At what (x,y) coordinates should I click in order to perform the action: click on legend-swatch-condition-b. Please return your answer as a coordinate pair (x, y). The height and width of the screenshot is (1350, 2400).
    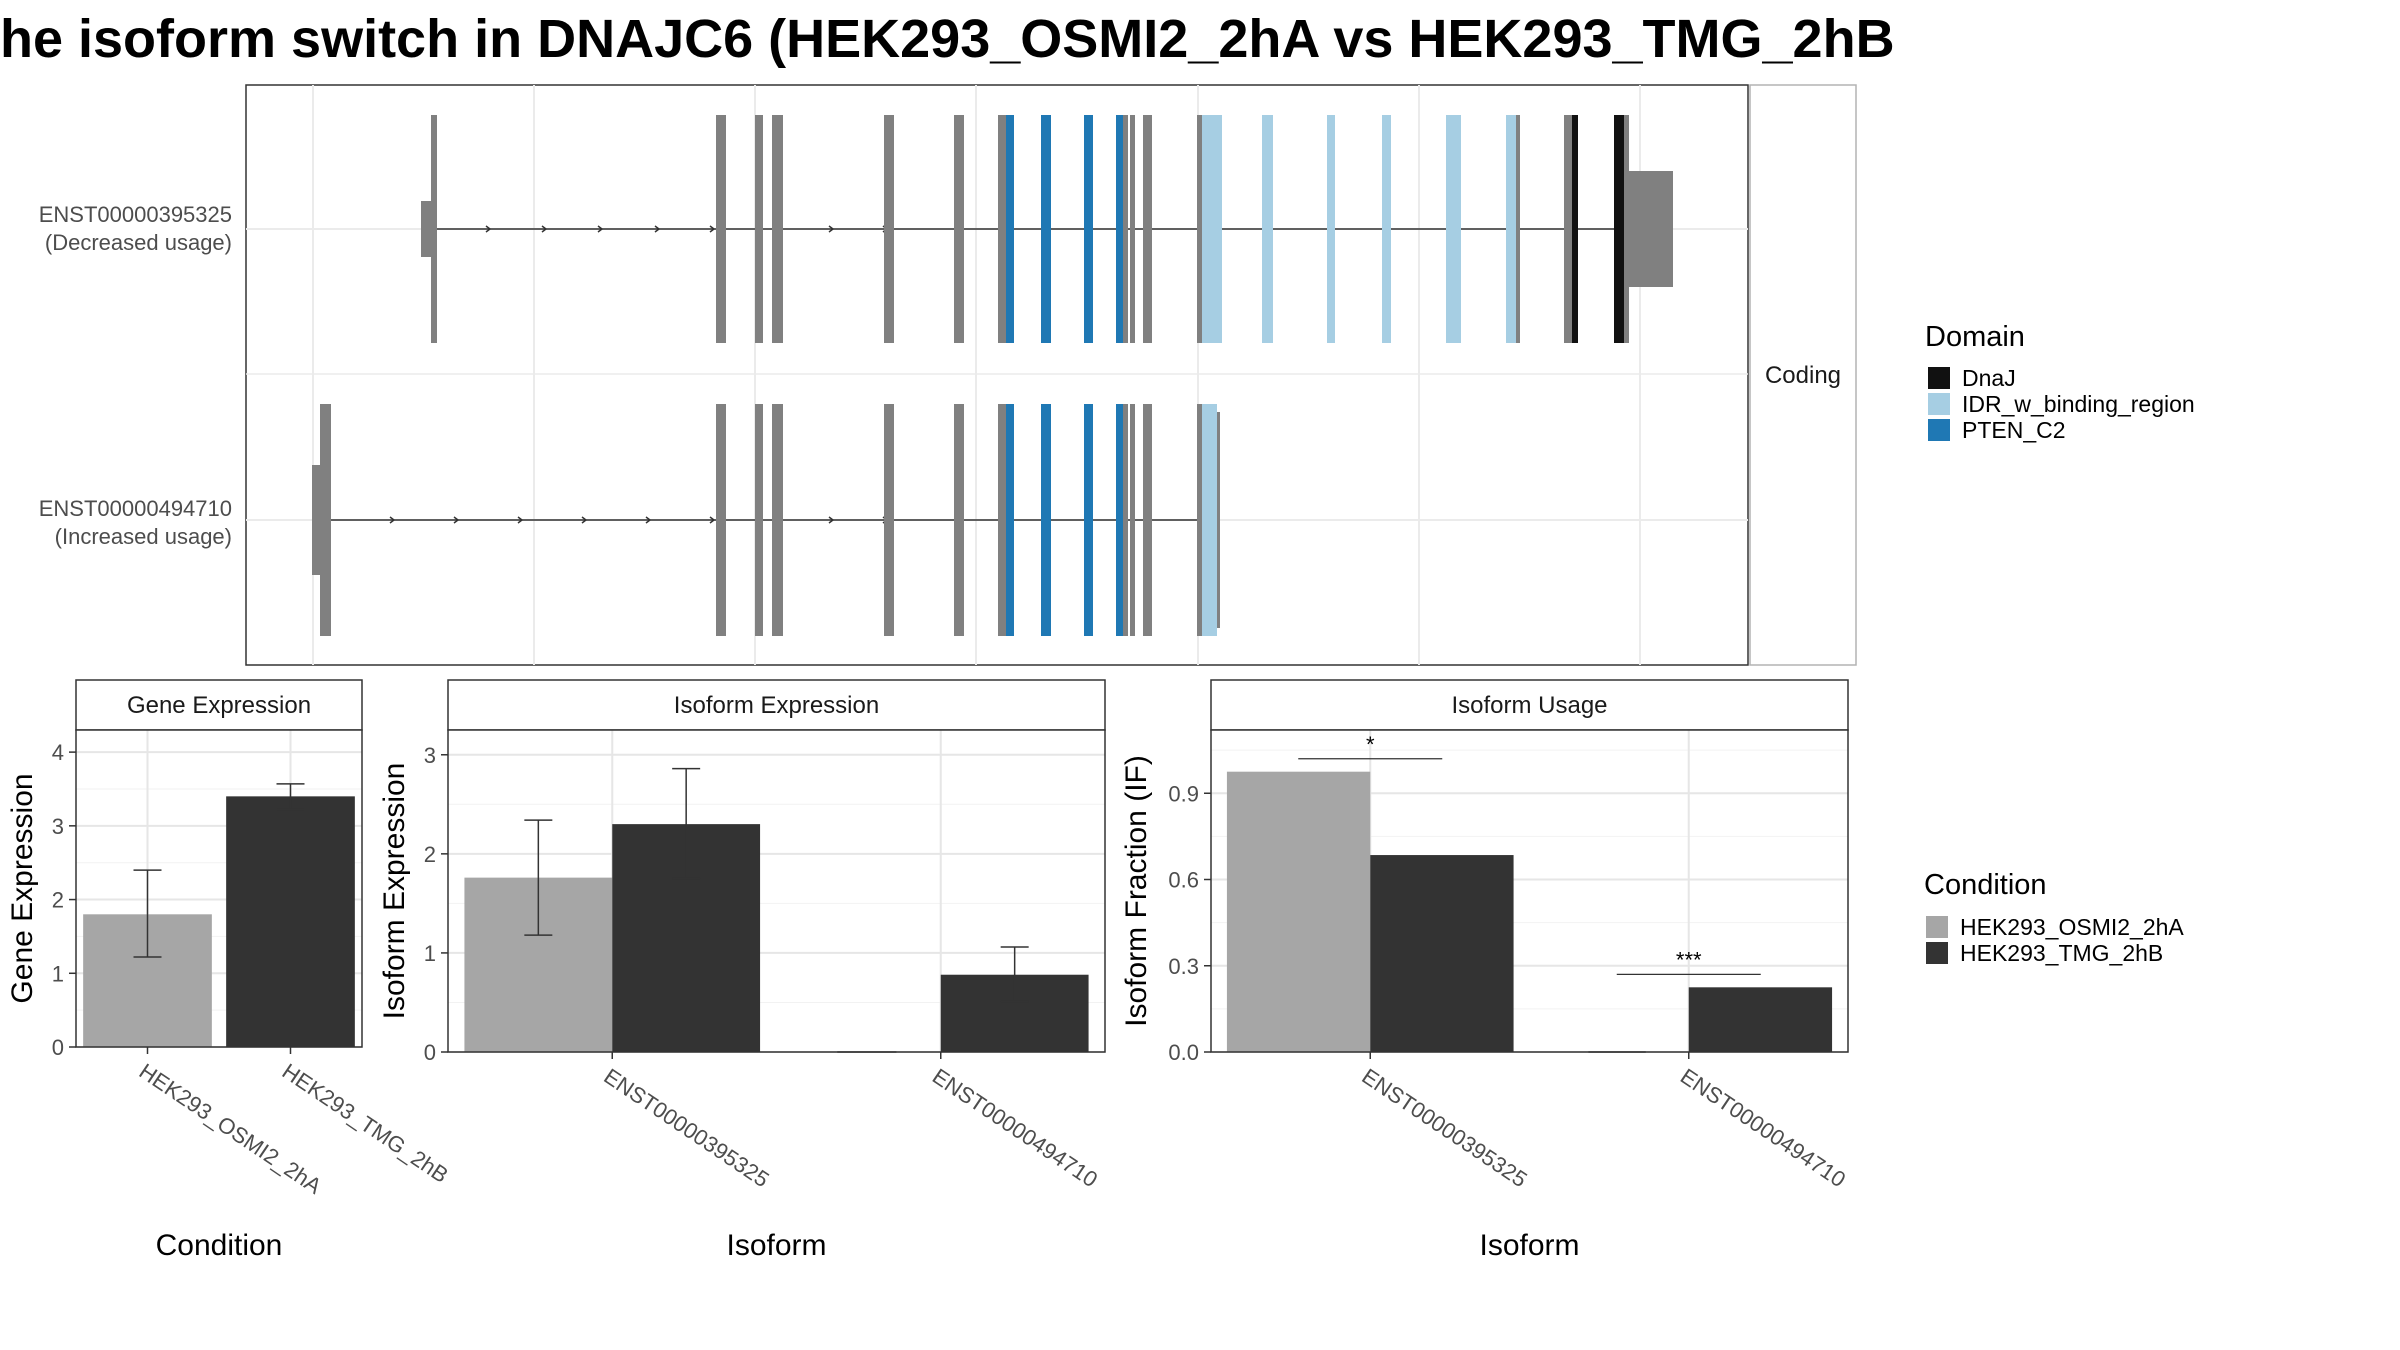
    Looking at the image, I should click on (1937, 953).